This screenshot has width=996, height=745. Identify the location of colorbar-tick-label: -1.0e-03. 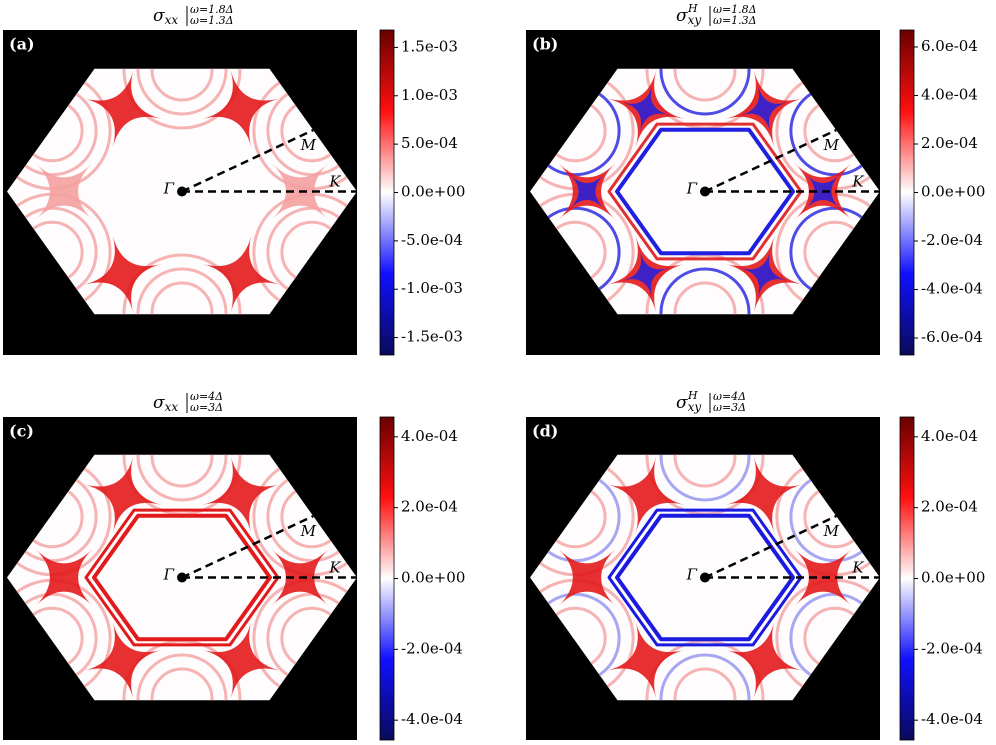
(432, 288).